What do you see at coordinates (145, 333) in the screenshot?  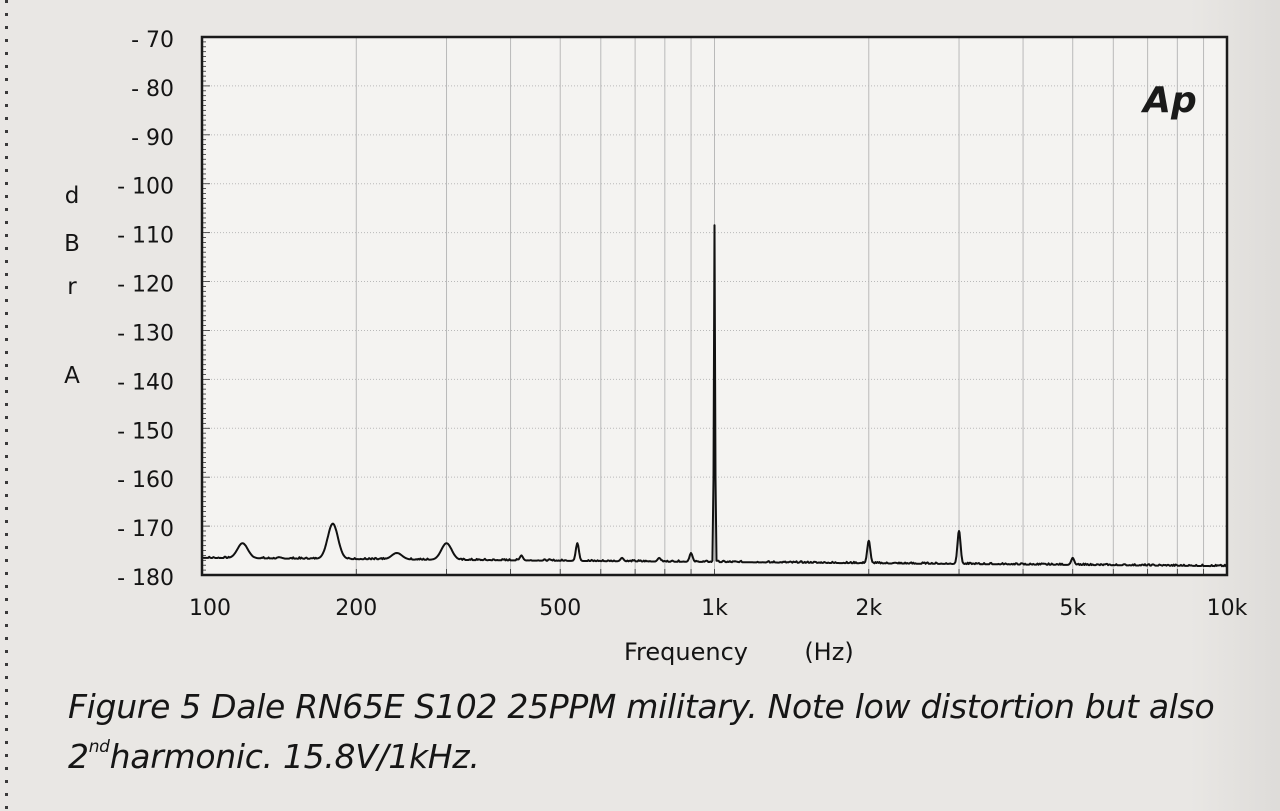 I see `y-tick-label: - 130` at bounding box center [145, 333].